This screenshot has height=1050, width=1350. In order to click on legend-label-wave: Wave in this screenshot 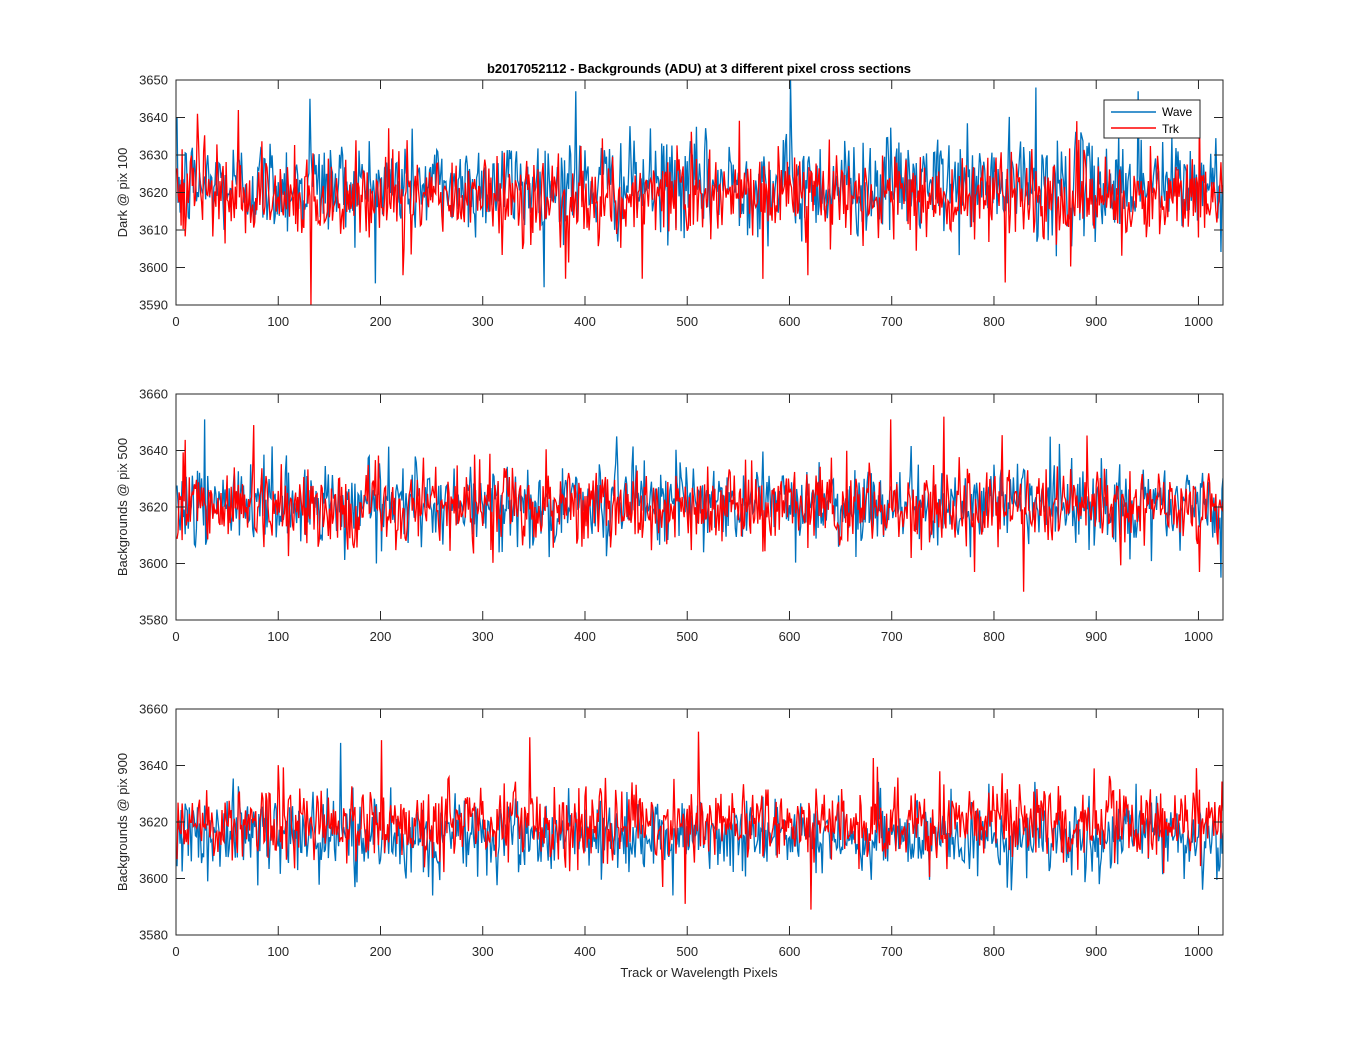, I will do `click(1177, 112)`.